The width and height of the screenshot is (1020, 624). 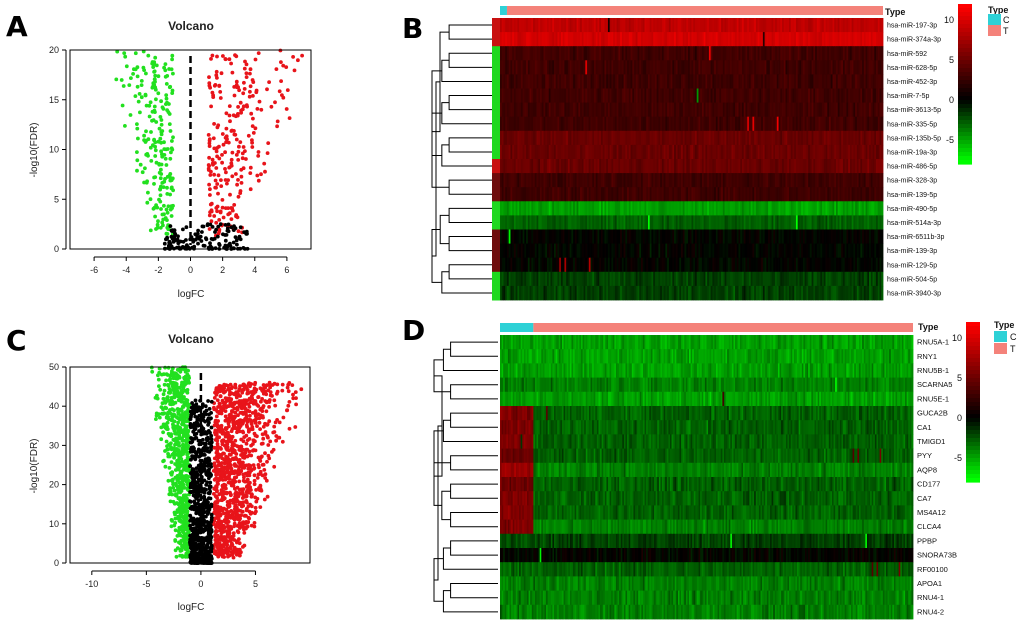 I want to click on volcano-a-y-tick-label: 20, so click(x=54, y=50).